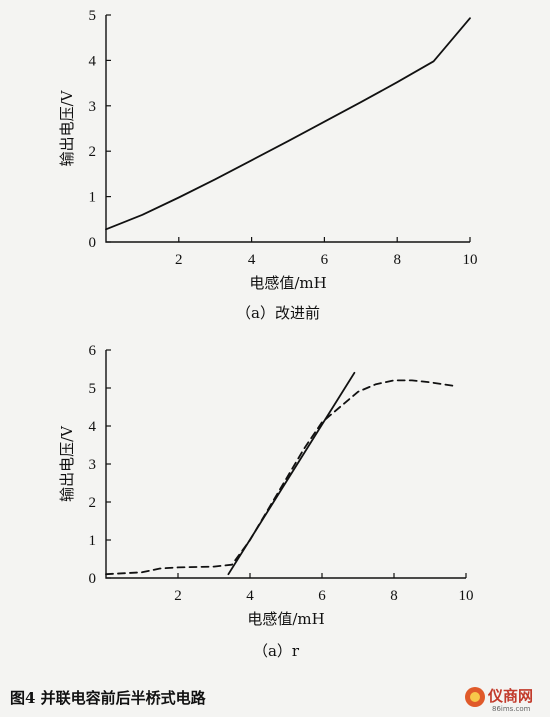  Describe the element at coordinates (108, 698) in the screenshot. I see `figure-caption: 图4 并联电容前后半桥式电路` at that location.